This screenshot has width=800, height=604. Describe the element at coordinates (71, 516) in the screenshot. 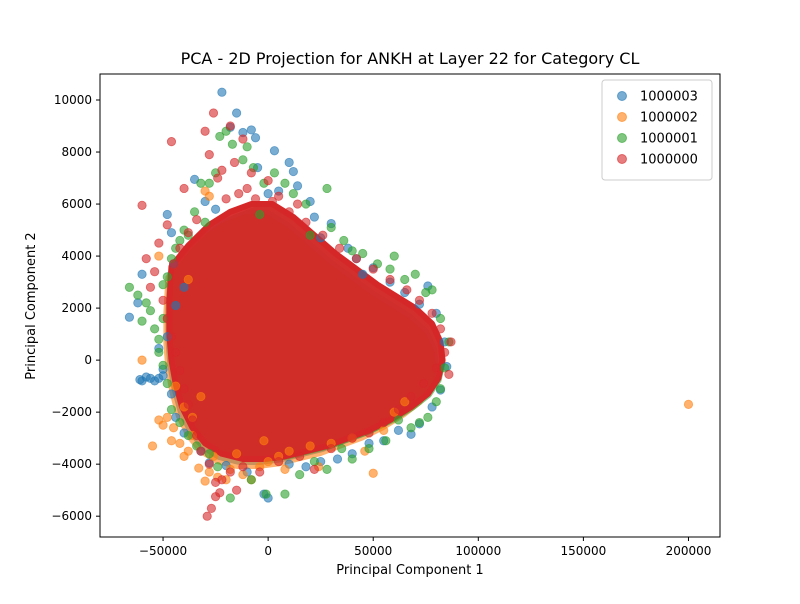

I see `y-tick-label: −6000` at that location.